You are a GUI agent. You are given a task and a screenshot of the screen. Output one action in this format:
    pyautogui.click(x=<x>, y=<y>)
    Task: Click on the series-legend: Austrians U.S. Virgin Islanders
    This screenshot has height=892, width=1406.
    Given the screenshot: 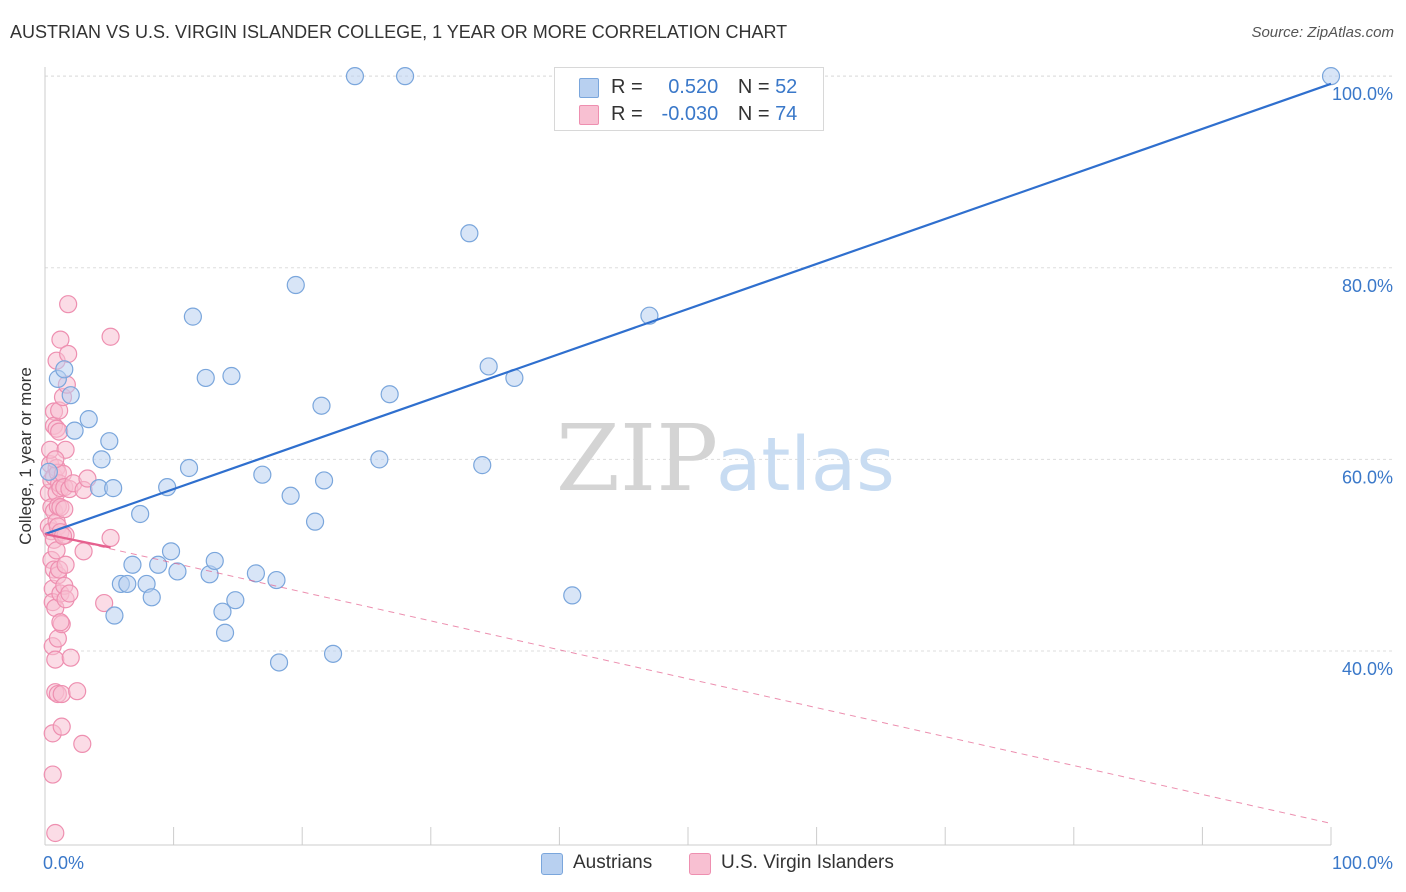 What is the action you would take?
    pyautogui.click(x=703, y=864)
    